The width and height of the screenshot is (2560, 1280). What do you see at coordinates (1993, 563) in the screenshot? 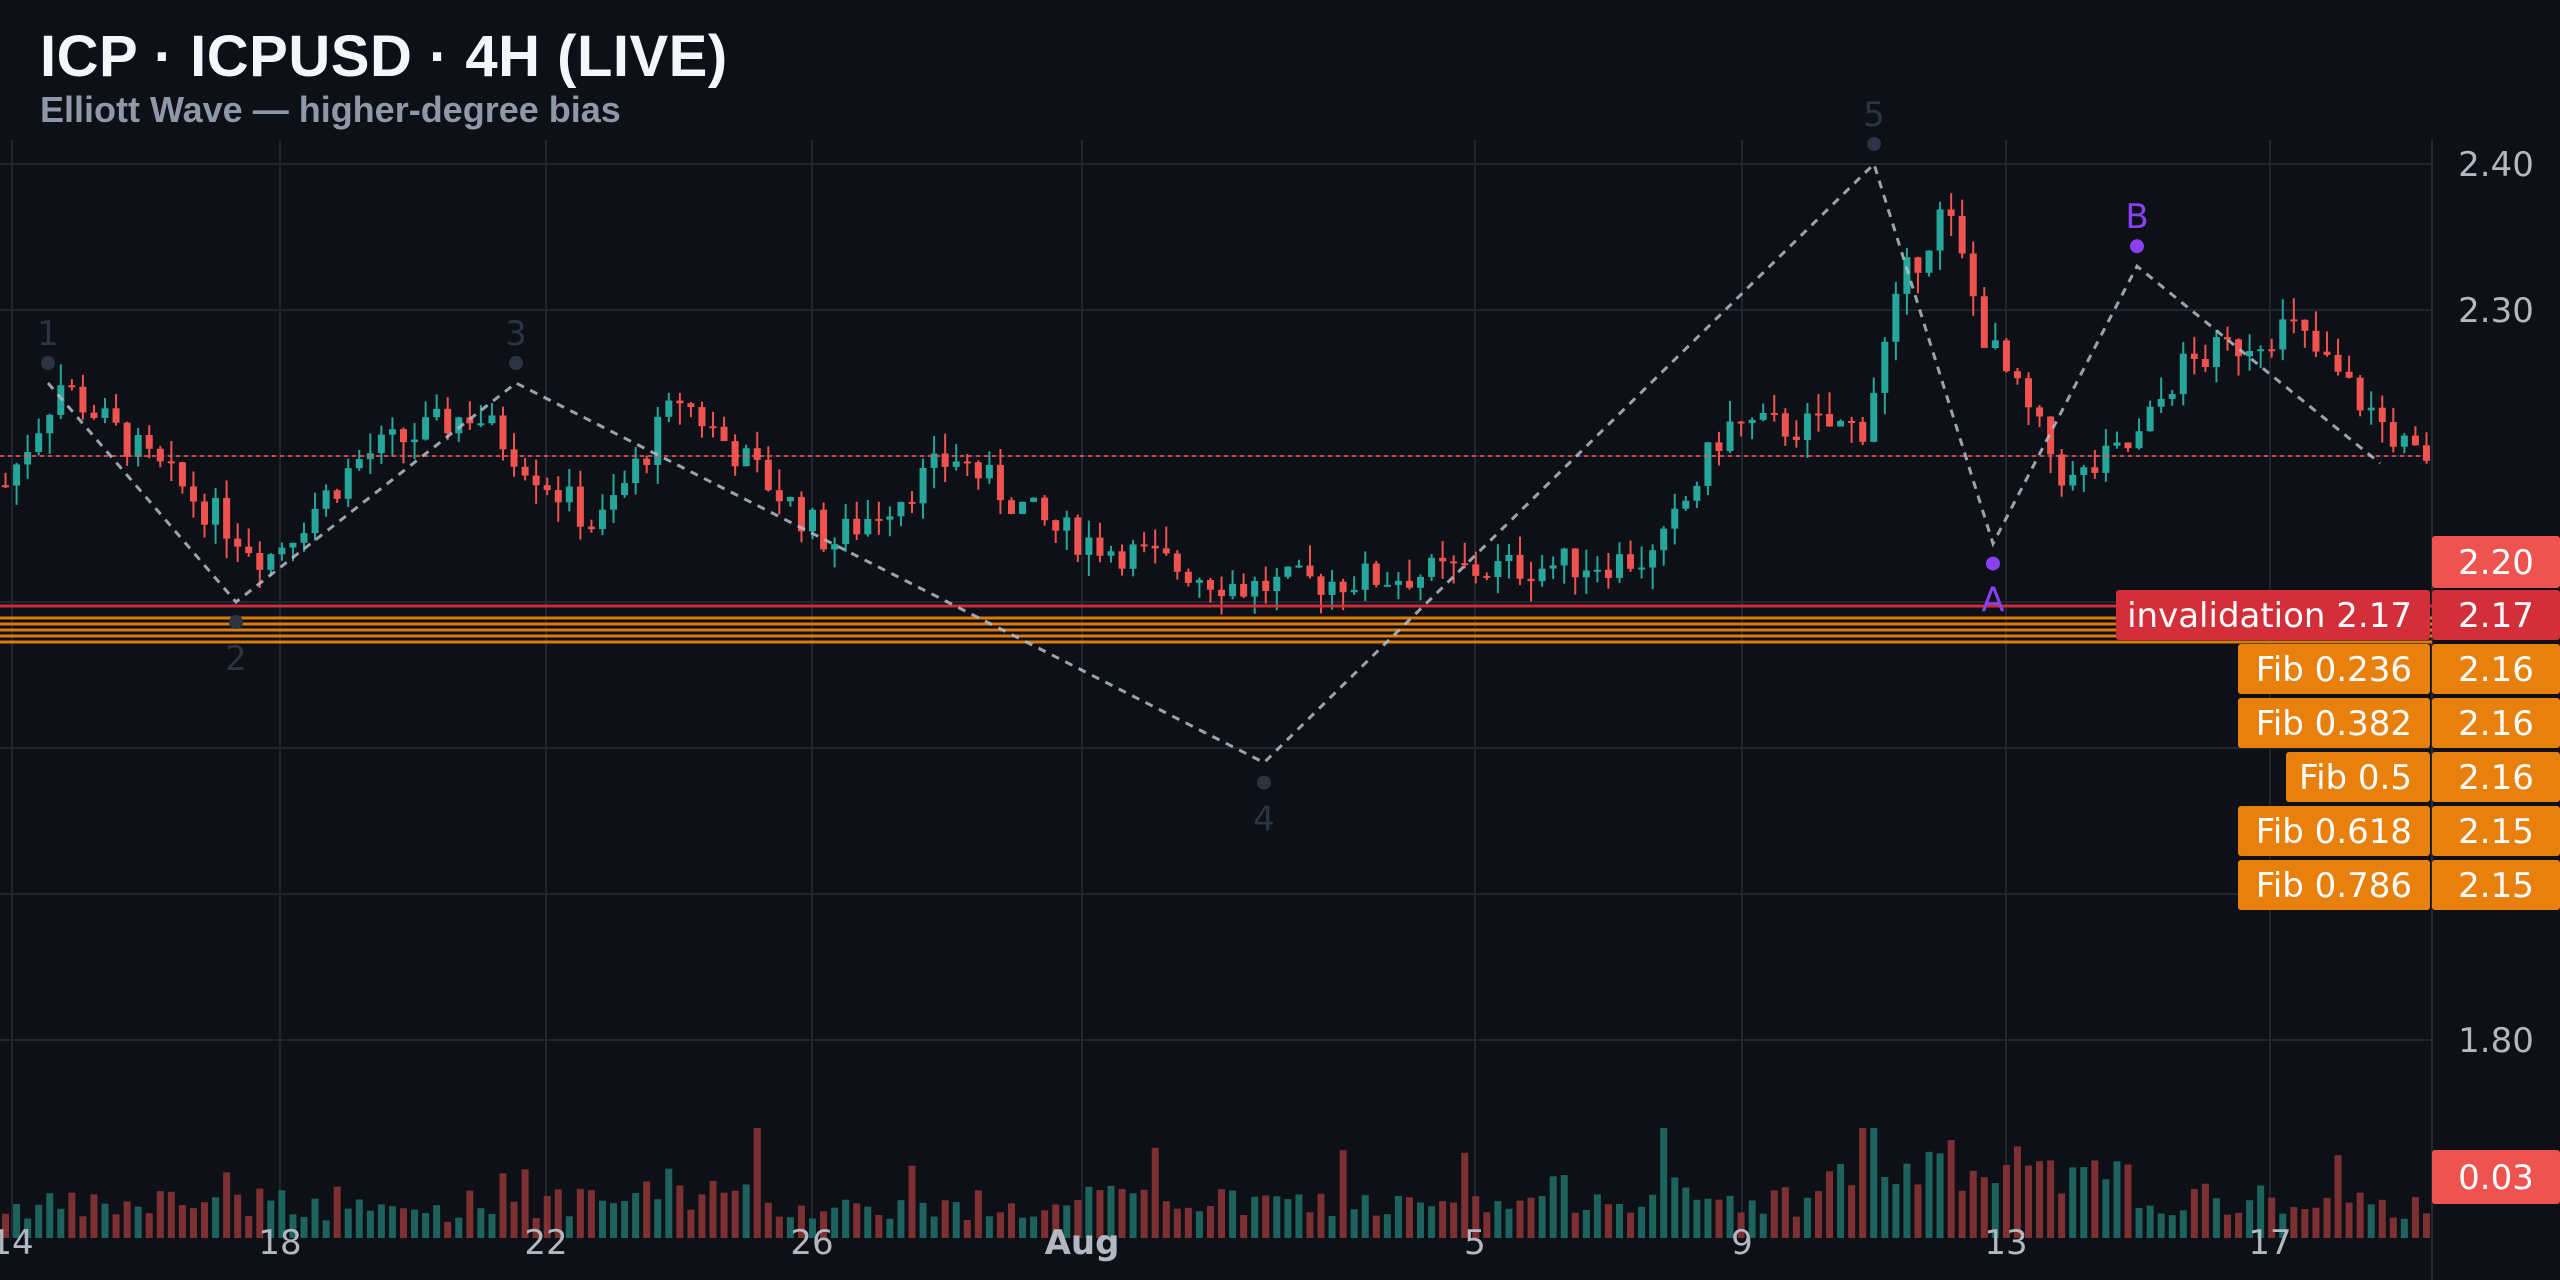
I see `wave-dot-A` at bounding box center [1993, 563].